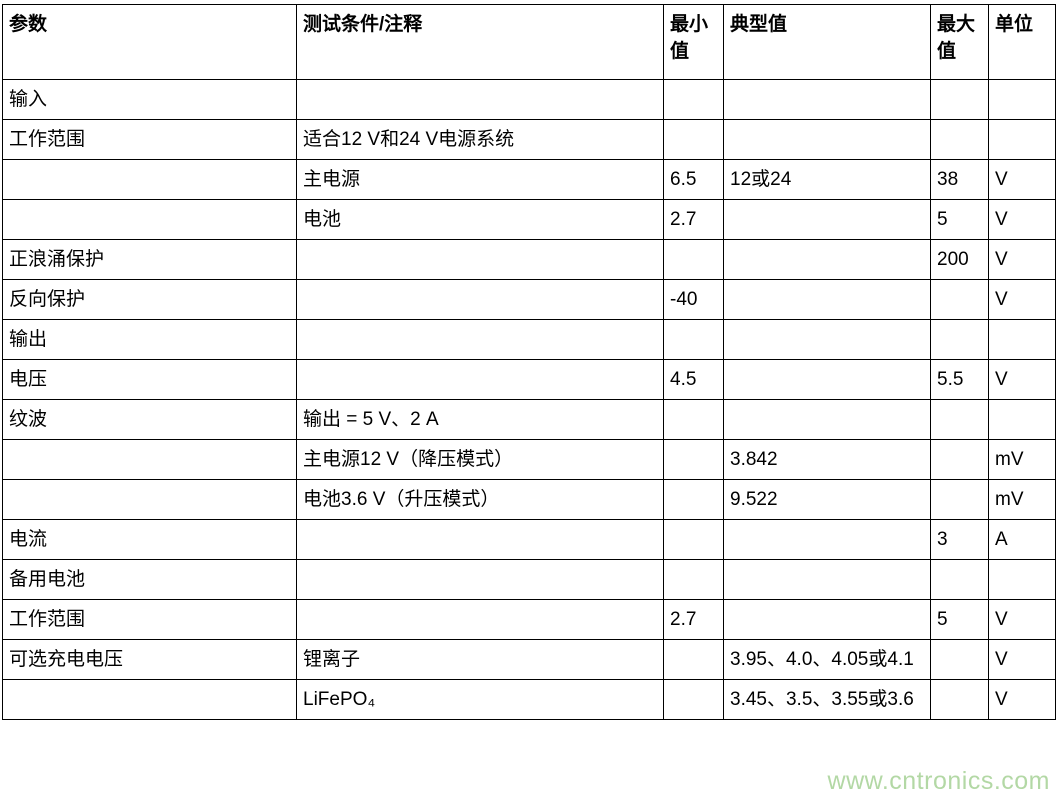  Describe the element at coordinates (1022, 539) in the screenshot. I see `cell-unit: A` at that location.